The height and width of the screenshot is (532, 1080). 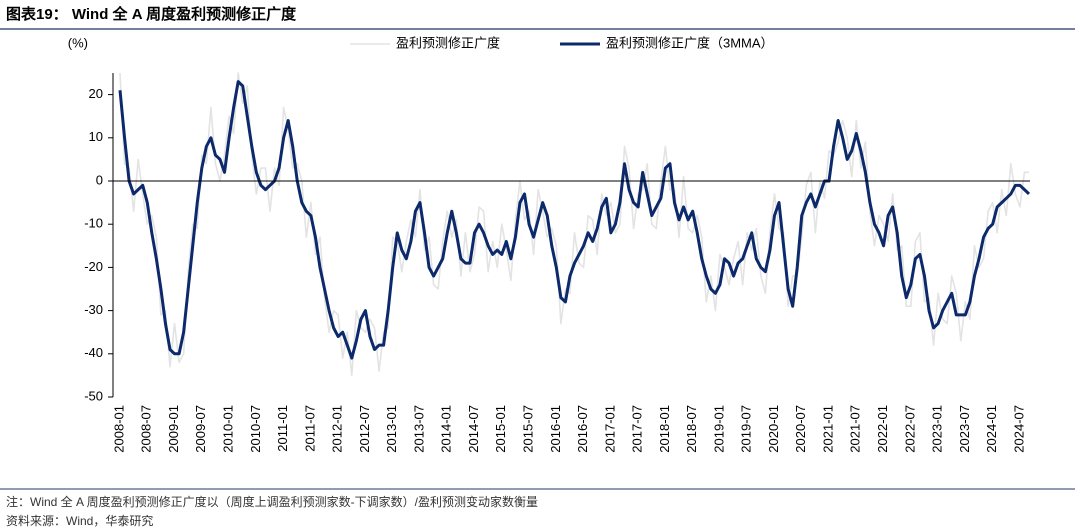 I want to click on x-tick-label: 2008-01, so click(x=118, y=429).